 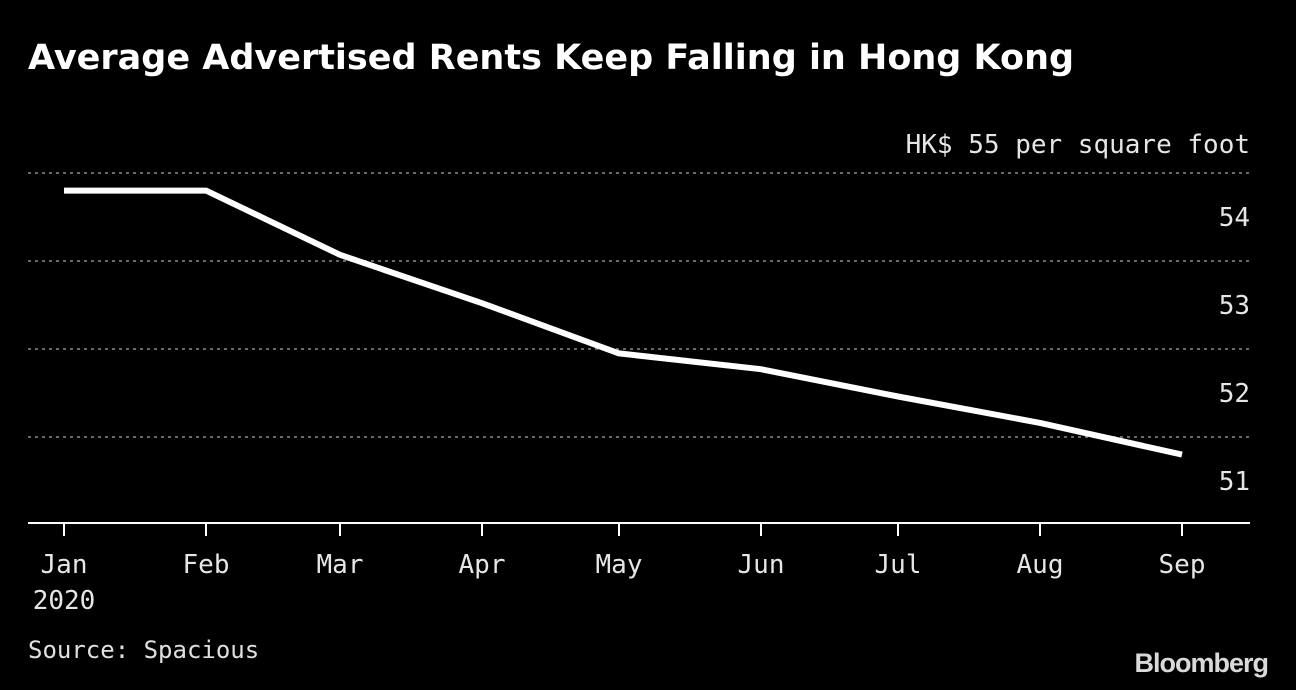 I want to click on x-tick-label: Sep, so click(x=1182, y=565).